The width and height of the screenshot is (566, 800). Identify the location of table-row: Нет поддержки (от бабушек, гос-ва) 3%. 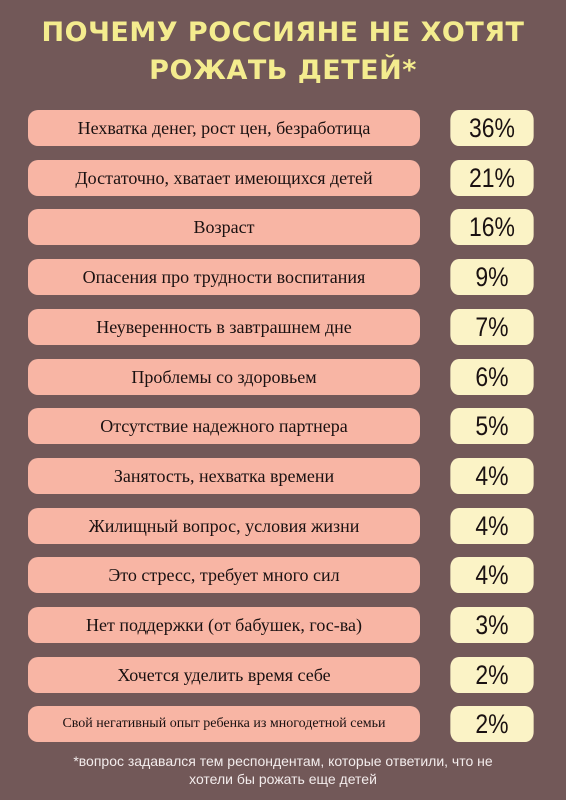
(283, 625).